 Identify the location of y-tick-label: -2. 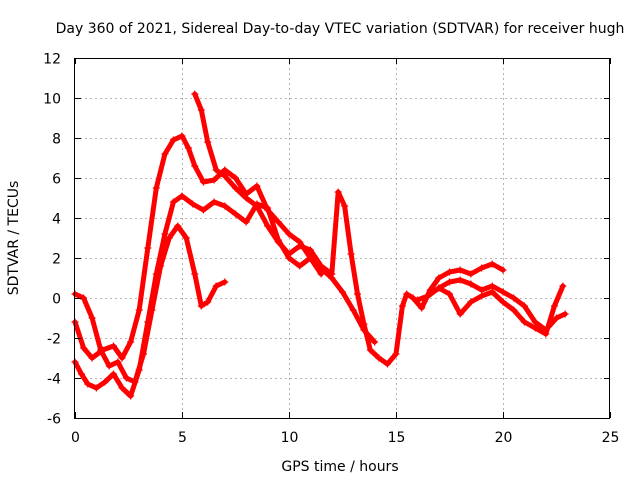
(54, 340).